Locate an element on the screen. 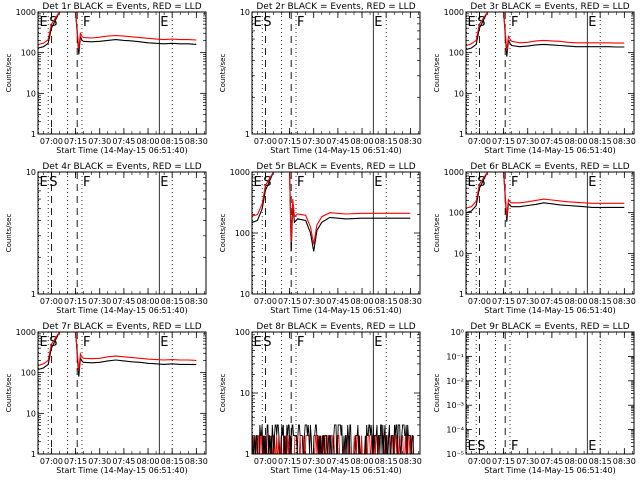 The width and height of the screenshot is (640, 480). y-tick-label: 10⁻⁴ is located at coordinates (455, 430).